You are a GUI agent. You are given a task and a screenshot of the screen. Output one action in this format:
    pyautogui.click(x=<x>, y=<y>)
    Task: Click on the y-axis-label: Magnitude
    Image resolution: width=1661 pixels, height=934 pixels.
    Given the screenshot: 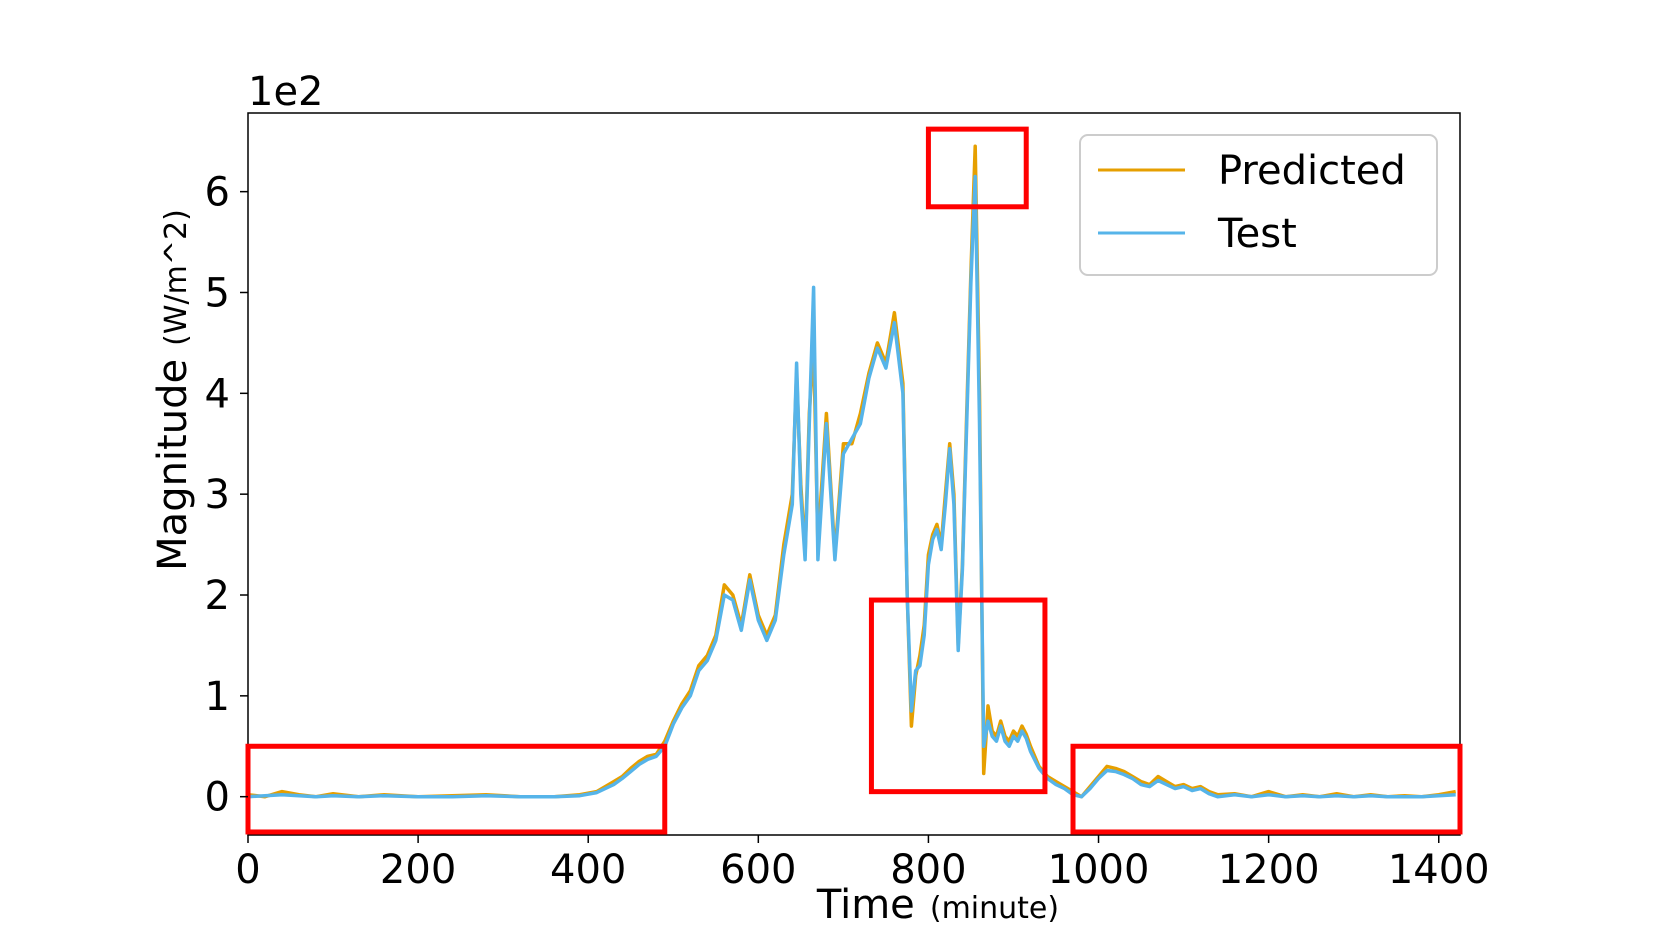 What is the action you would take?
    pyautogui.click(x=173, y=465)
    